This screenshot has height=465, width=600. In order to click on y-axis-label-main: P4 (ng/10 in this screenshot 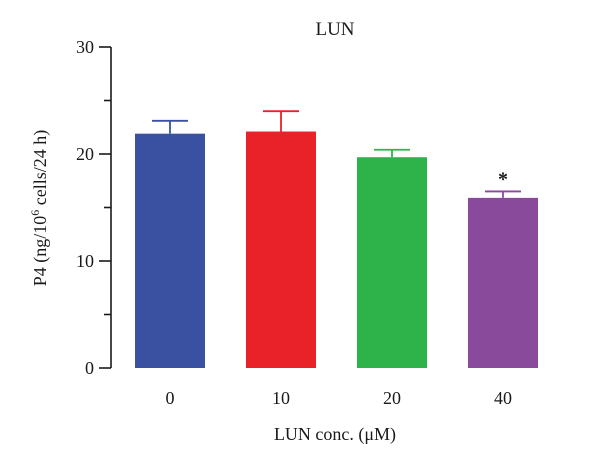, I will do `click(40, 251)`.